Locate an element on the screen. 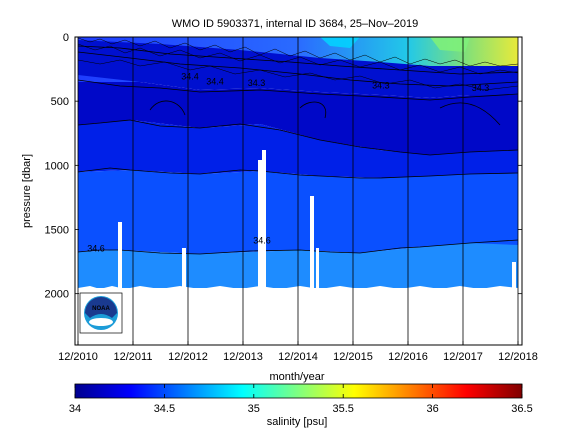 The width and height of the screenshot is (576, 432). x-tick-label: 12/2014 is located at coordinates (298, 357).